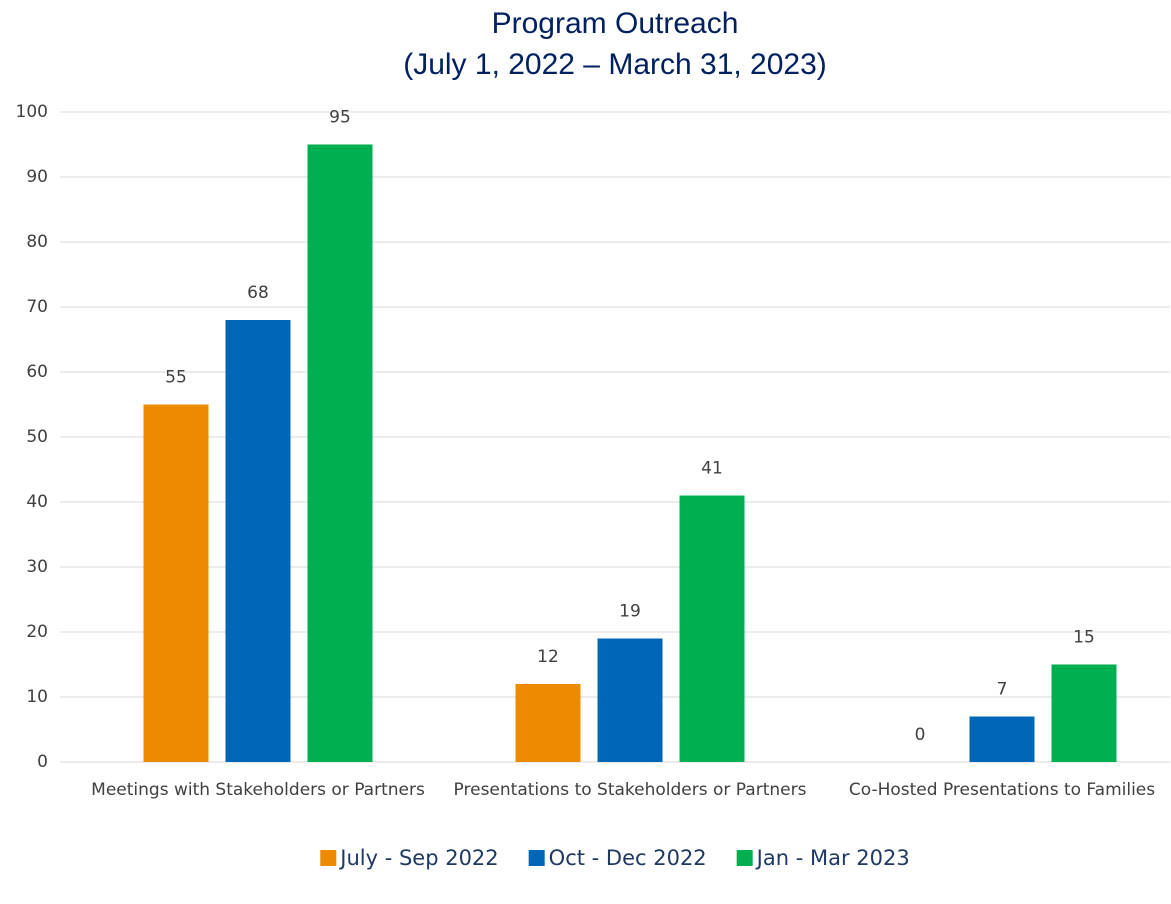  What do you see at coordinates (37, 567) in the screenshot?
I see `y-tick-label: 30` at bounding box center [37, 567].